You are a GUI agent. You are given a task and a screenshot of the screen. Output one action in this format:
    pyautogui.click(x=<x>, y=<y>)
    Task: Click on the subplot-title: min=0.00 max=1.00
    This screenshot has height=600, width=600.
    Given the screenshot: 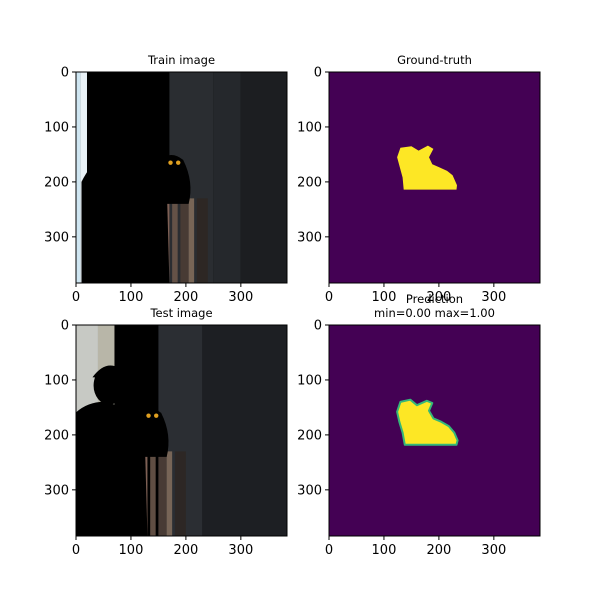 What is the action you would take?
    pyautogui.click(x=434, y=313)
    